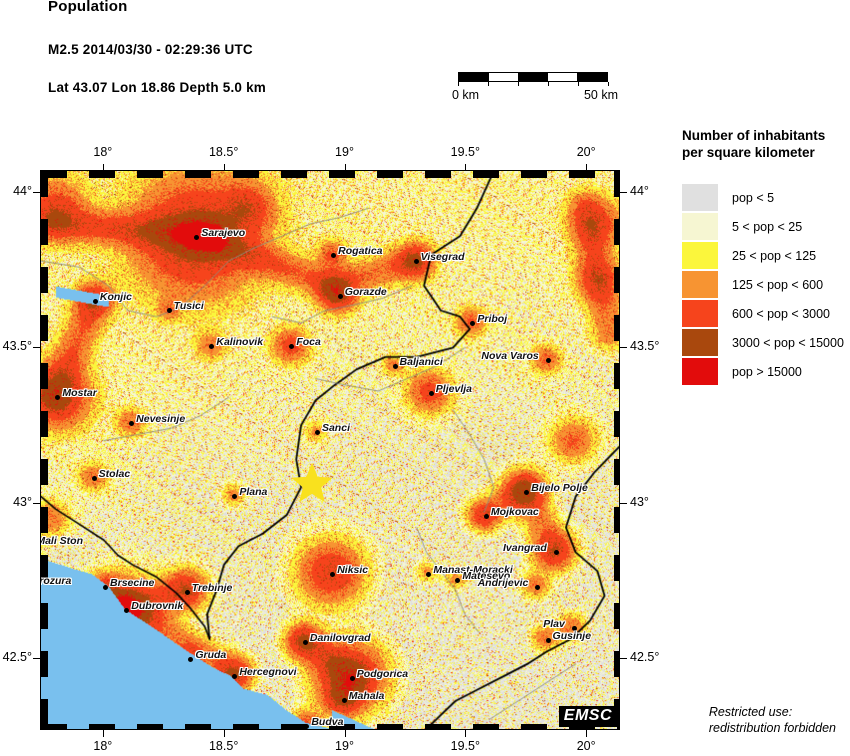 The image size is (850, 756). Describe the element at coordinates (327, 721) in the screenshot. I see `city-label: Budva` at that location.